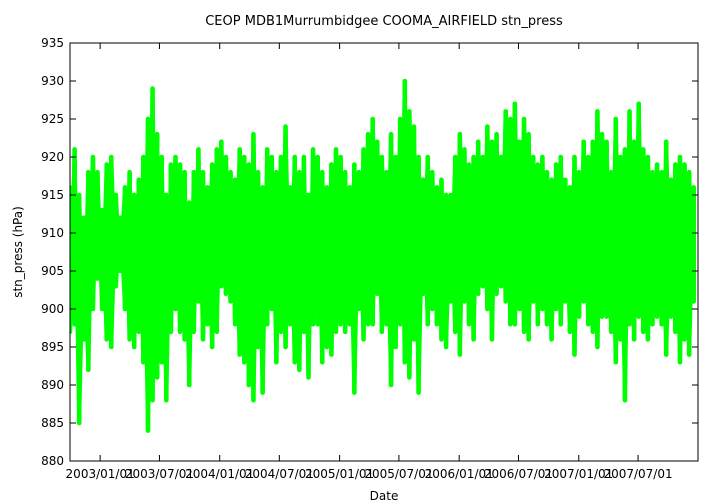  I want to click on x-tick-label: 2006/07/01, so click(518, 474).